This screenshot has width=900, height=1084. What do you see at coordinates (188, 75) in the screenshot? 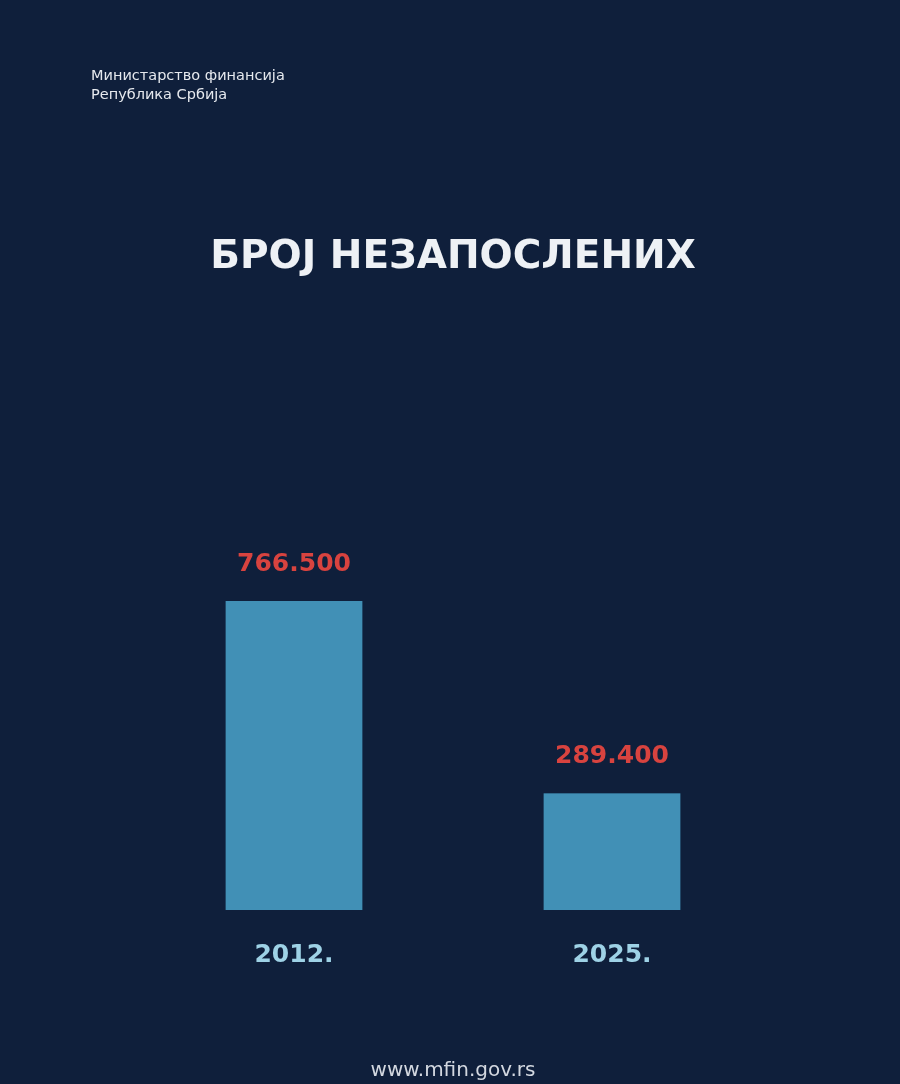
I see `text: Министарство финансија` at bounding box center [188, 75].